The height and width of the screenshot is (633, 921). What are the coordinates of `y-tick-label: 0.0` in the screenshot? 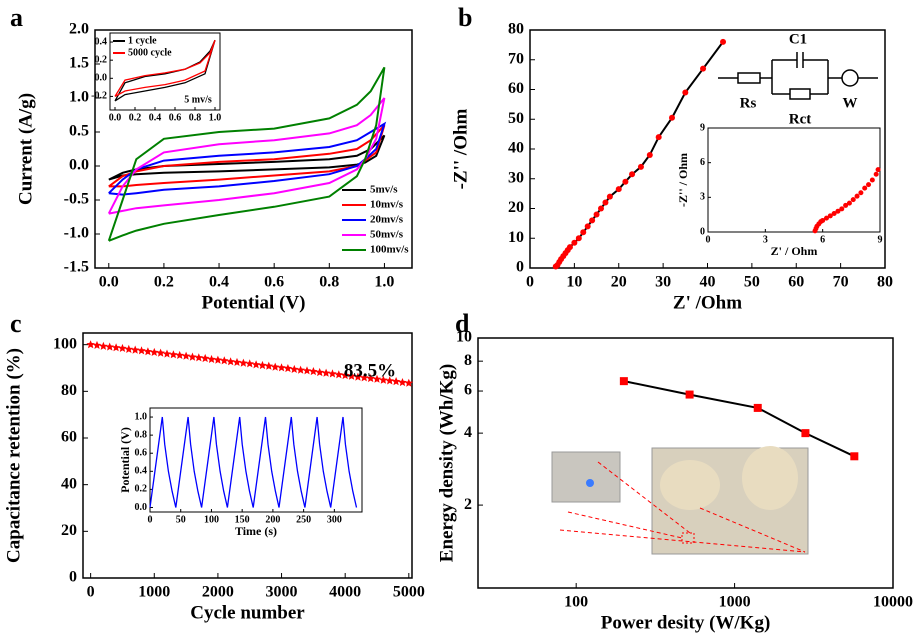 It's located at (141, 507).